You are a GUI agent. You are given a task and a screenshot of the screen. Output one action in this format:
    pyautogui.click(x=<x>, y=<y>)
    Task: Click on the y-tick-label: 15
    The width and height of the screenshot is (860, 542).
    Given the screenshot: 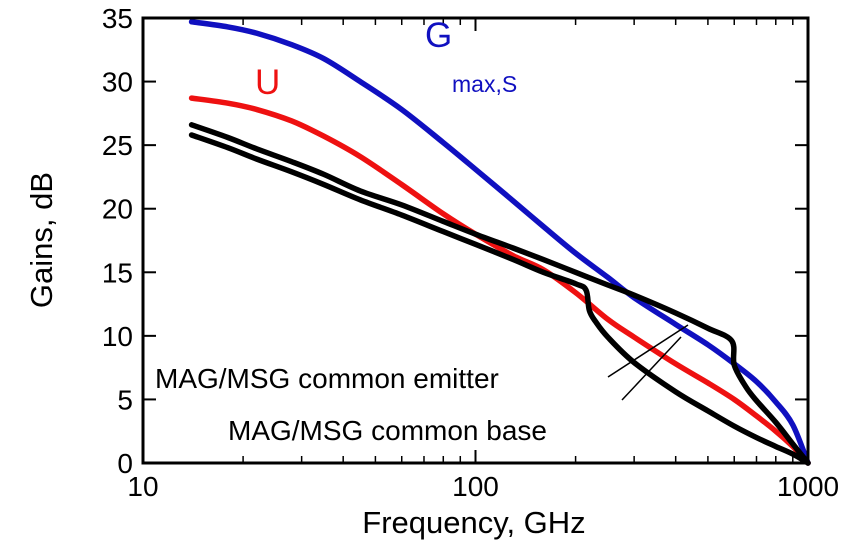 What is the action you would take?
    pyautogui.click(x=117, y=272)
    